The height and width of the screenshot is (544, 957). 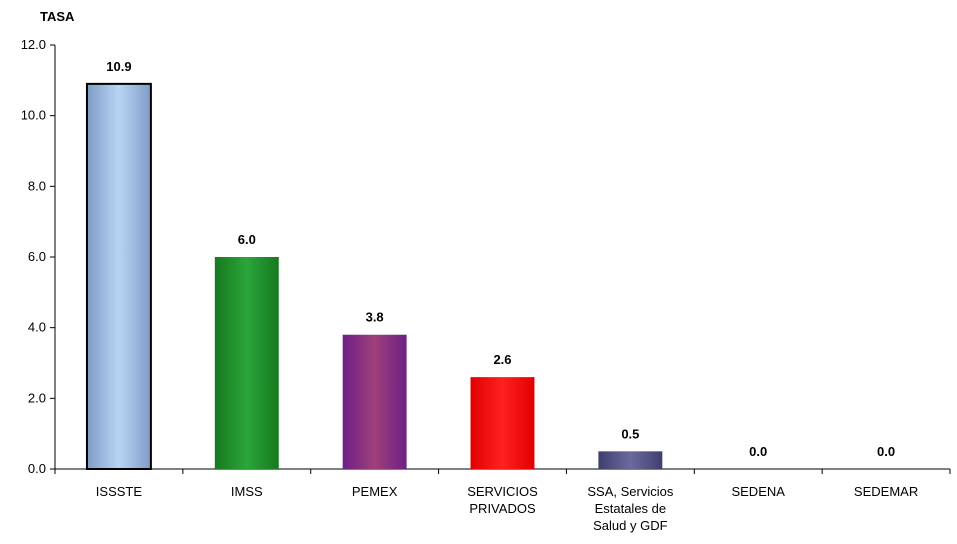 I want to click on y-tick-label: 2.0, so click(x=37, y=397).